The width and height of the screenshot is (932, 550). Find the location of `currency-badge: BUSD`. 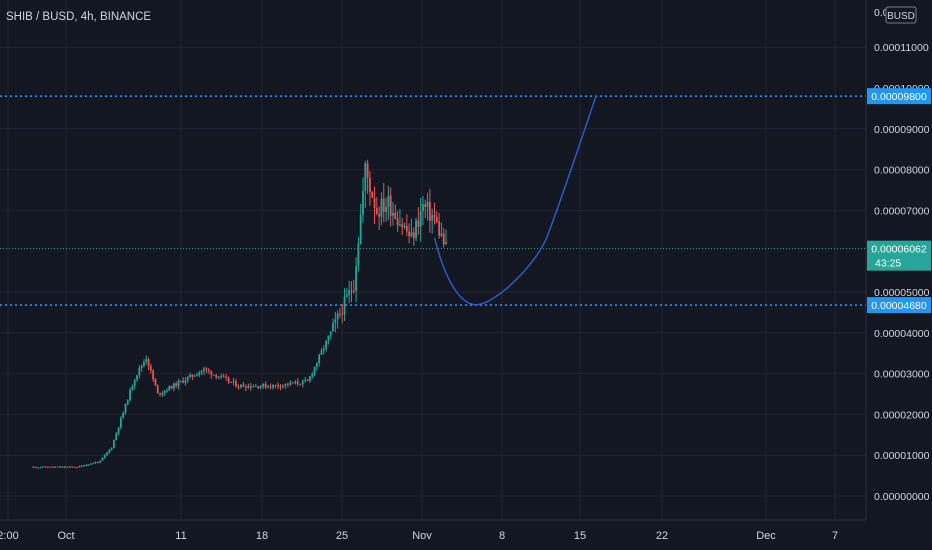

currency-badge: BUSD is located at coordinates (901, 15).